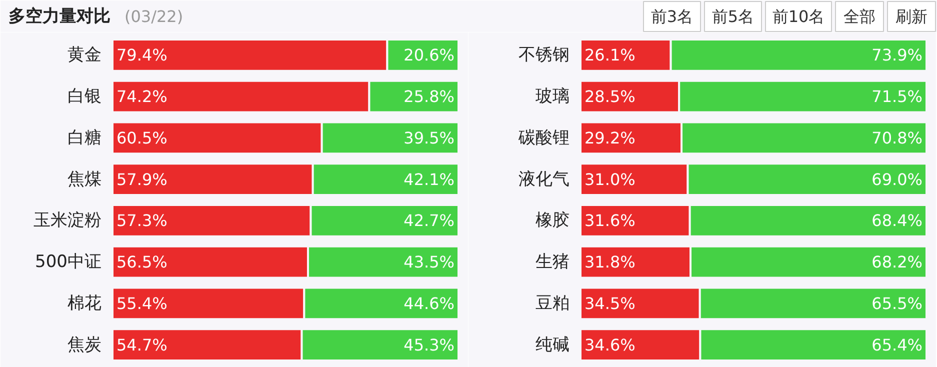 The height and width of the screenshot is (367, 937). Describe the element at coordinates (672, 16) in the screenshot. I see `text: 前3名` at that location.